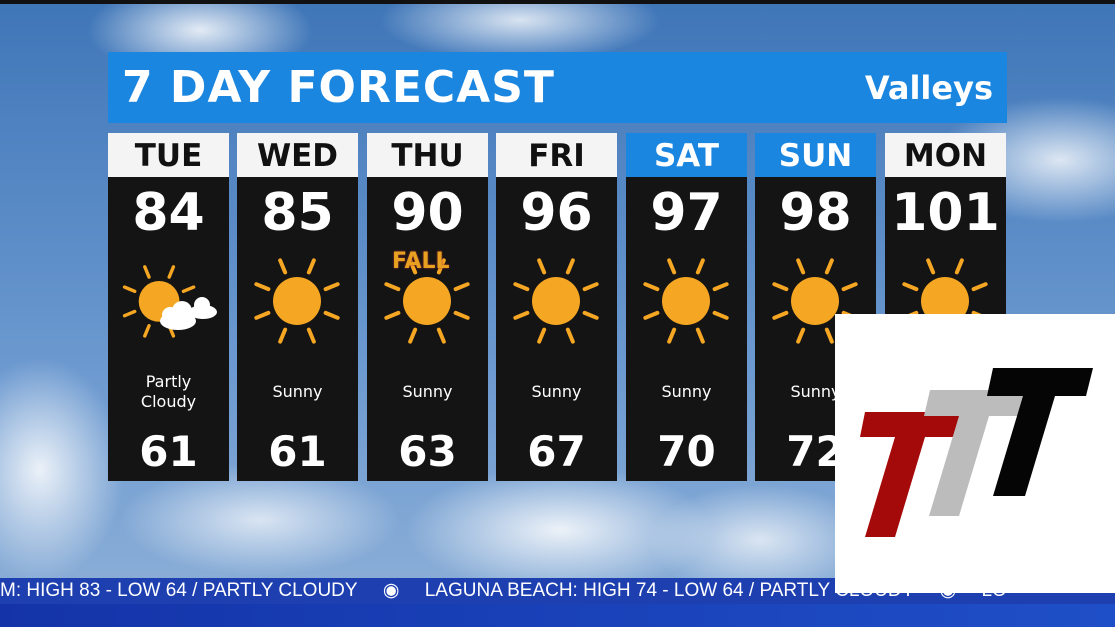 Image resolution: width=1115 pixels, height=627 pixels. Describe the element at coordinates (427, 213) in the screenshot. I see `high-temp: 90` at that location.